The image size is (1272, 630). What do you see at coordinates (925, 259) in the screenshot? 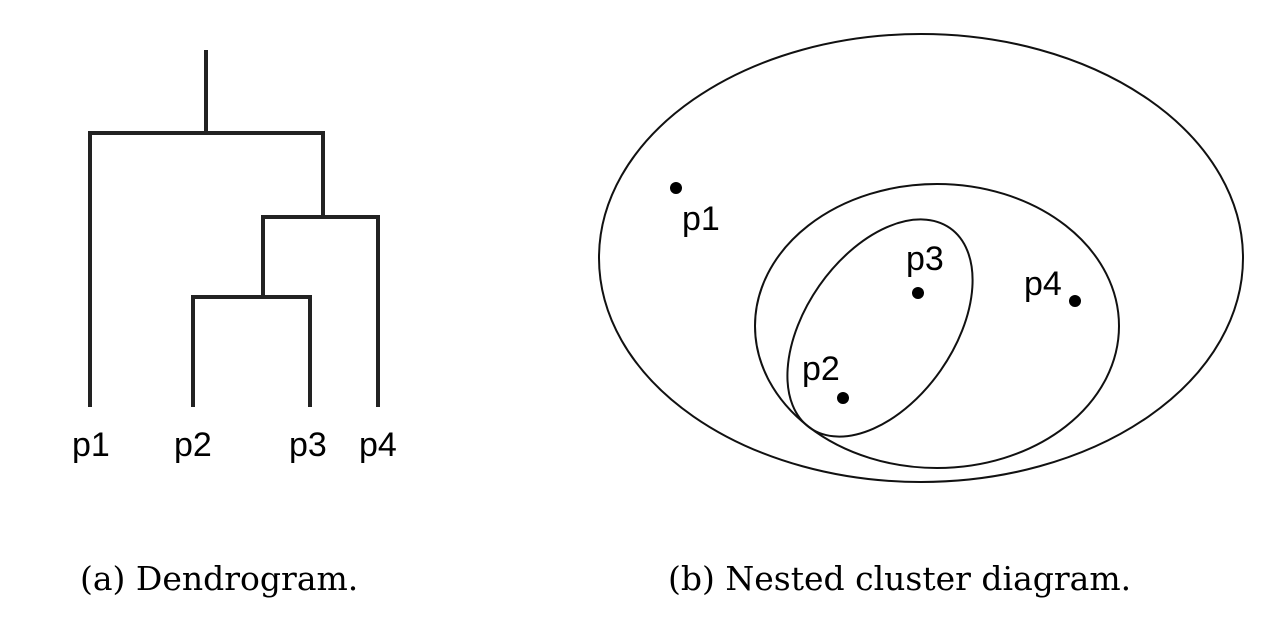
I see `point-label: p3` at bounding box center [925, 259].